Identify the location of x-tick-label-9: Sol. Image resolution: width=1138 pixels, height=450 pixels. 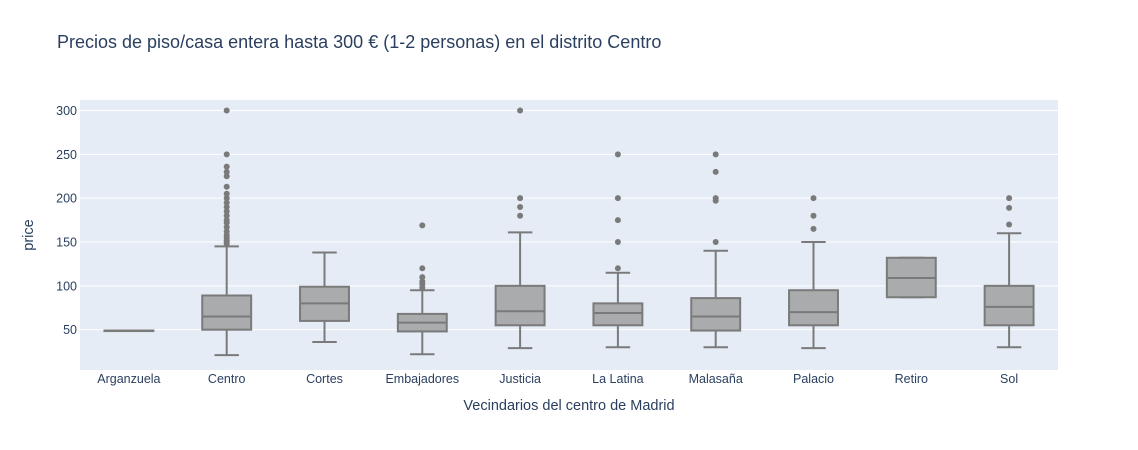
(1009, 379).